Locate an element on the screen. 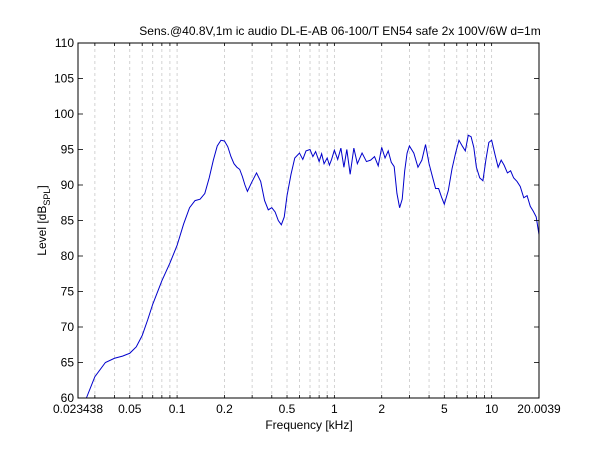 The height and width of the screenshot is (449, 600). x-tick-label: 1 is located at coordinates (334, 409).